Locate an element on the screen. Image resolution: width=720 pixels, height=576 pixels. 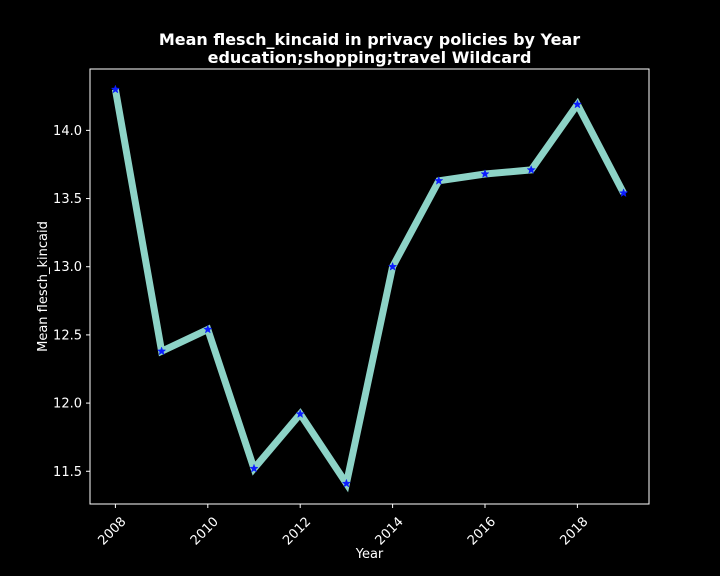
y-tick-label: 12.5 is located at coordinates (67, 335).